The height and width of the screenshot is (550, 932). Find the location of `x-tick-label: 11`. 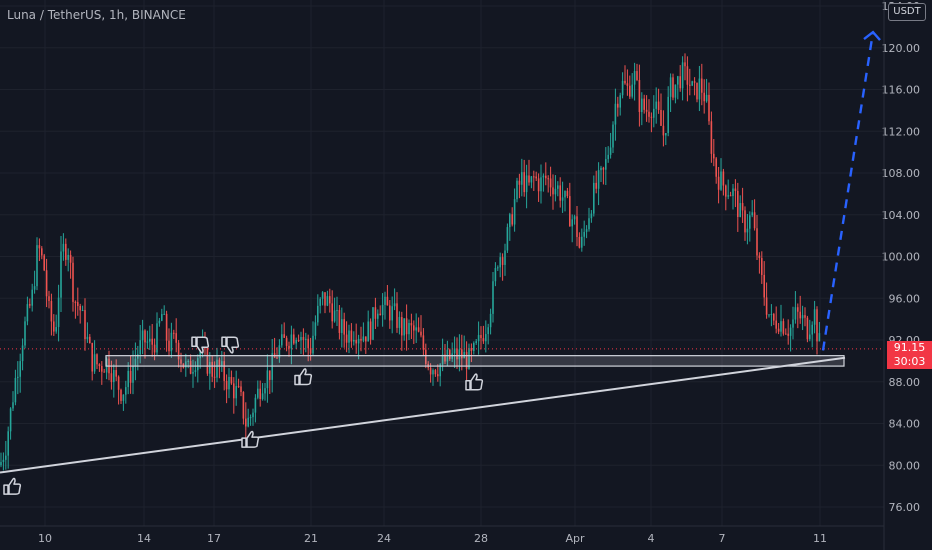

x-tick-label: 11 is located at coordinates (820, 538).